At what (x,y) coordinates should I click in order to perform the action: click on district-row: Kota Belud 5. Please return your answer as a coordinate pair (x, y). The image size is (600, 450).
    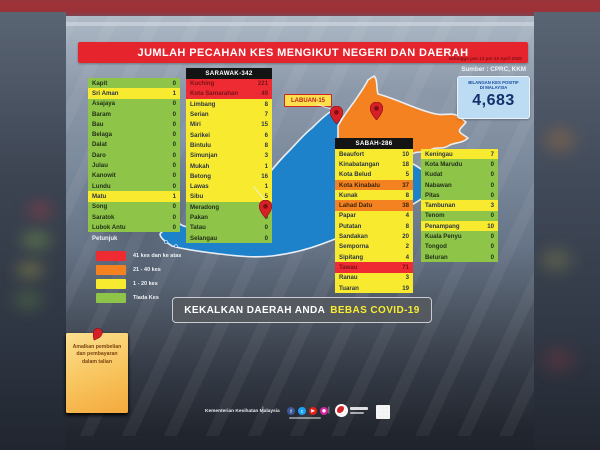
    Looking at the image, I should click on (374, 174).